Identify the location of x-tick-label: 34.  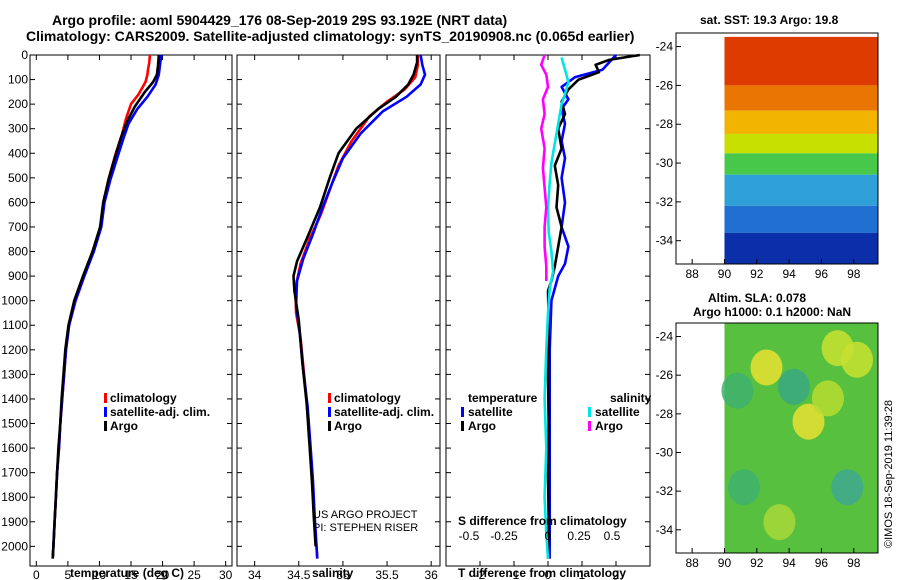
(255, 574).